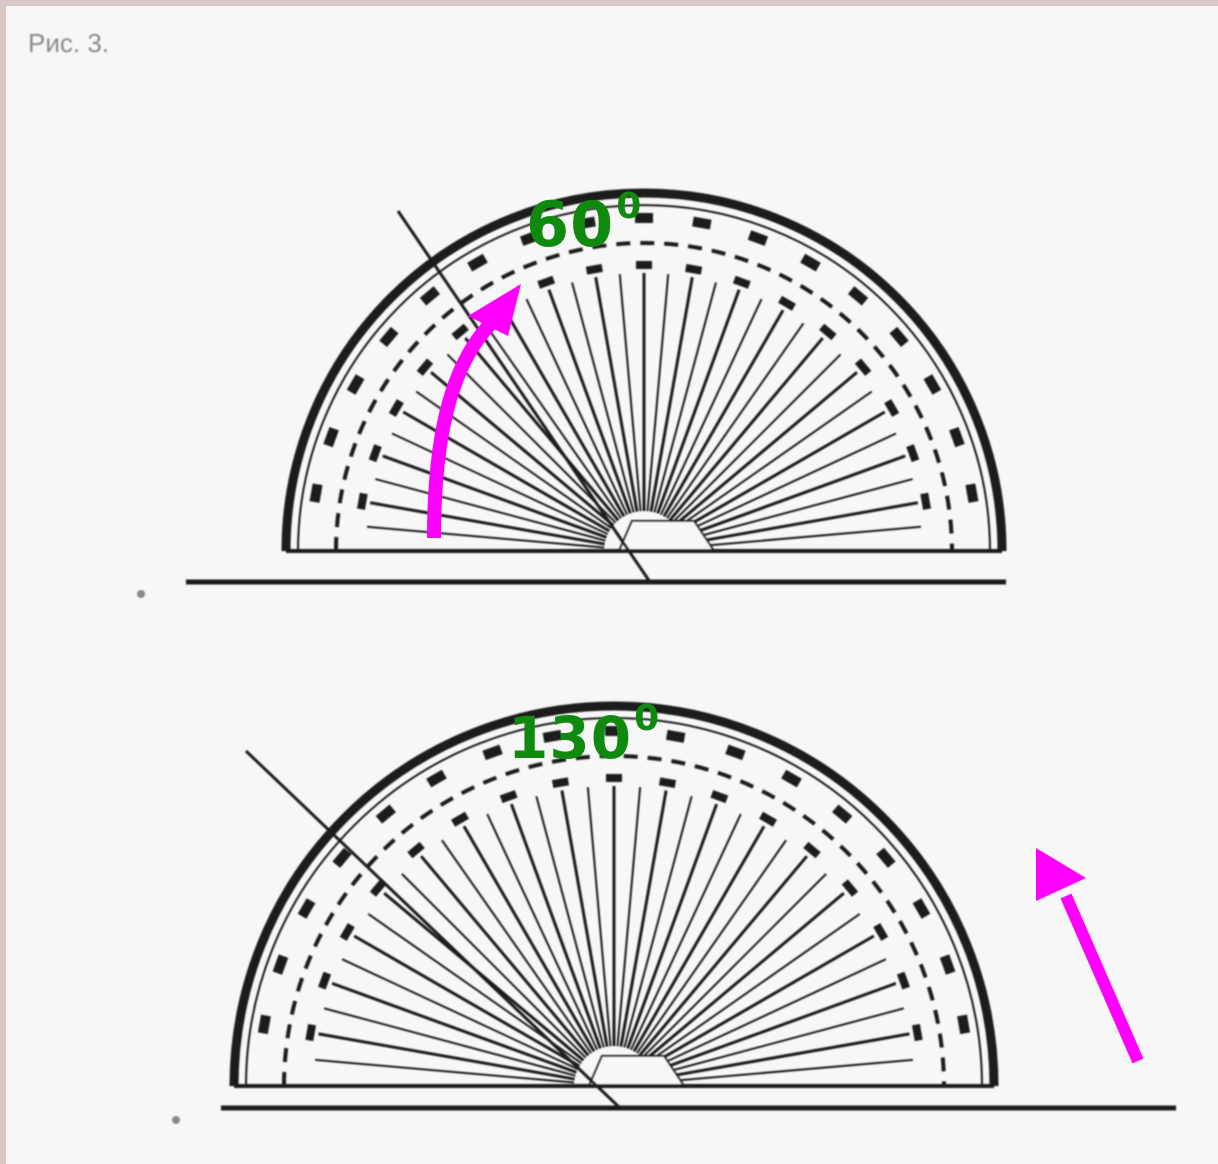 Image resolution: width=1218 pixels, height=1164 pixels. I want to click on angle-value-bottom: 130, so click(570, 738).